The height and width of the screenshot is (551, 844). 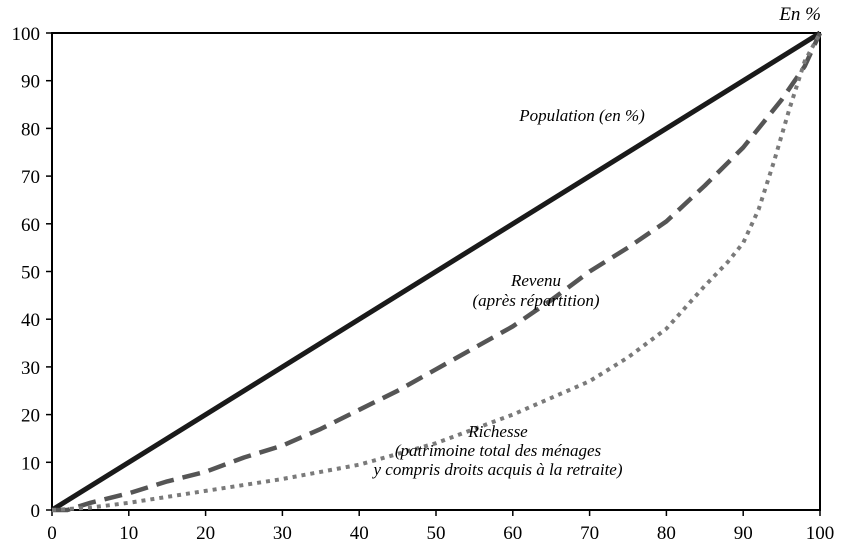 What do you see at coordinates (128, 533) in the screenshot?
I see `x-tick-label: 10` at bounding box center [128, 533].